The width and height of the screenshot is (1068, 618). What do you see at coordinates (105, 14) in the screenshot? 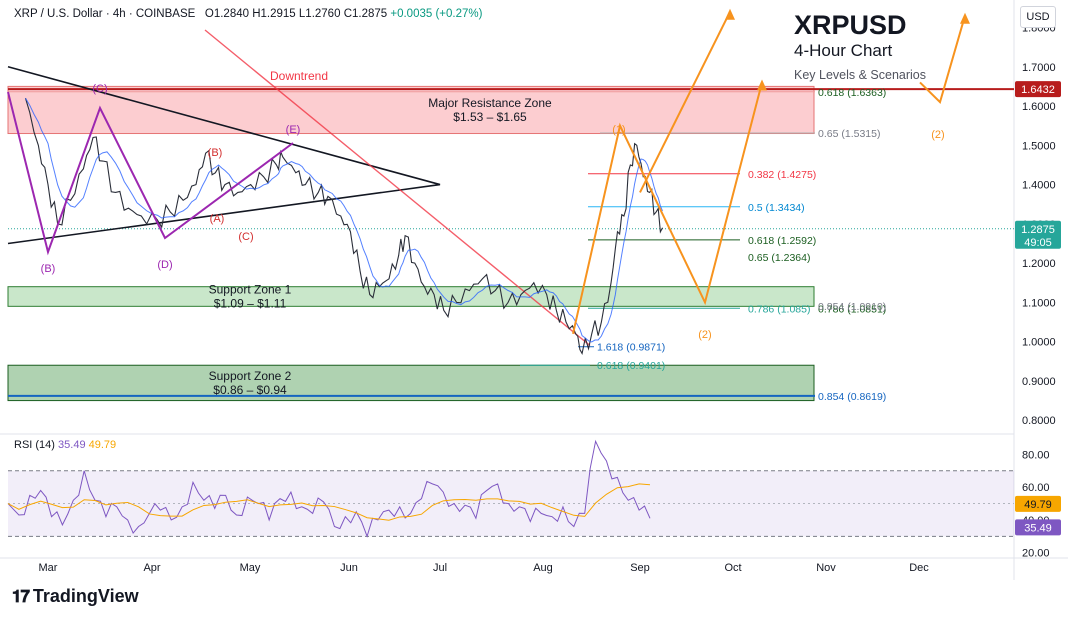
I see `symbol-name: XRP / U.S. Dollar · 4h · COINBASE` at bounding box center [105, 14].